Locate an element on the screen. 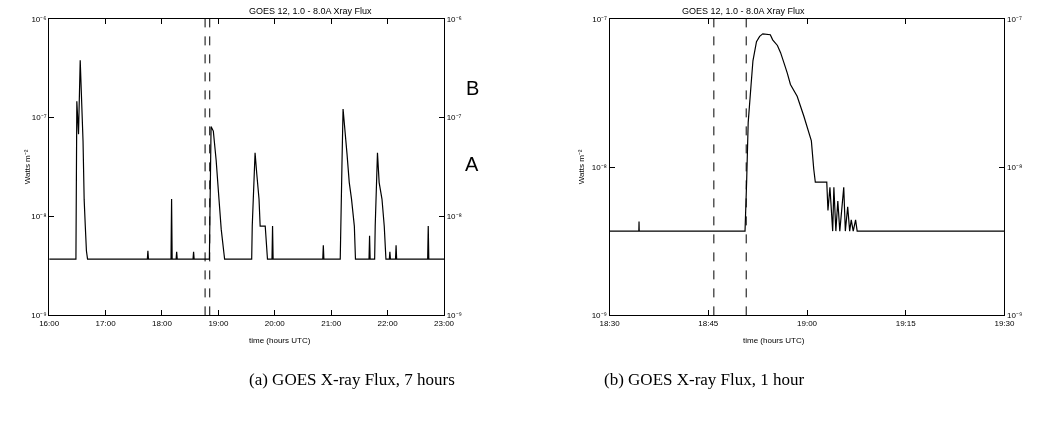  x-tick-label: 16:00 is located at coordinates (49, 323).